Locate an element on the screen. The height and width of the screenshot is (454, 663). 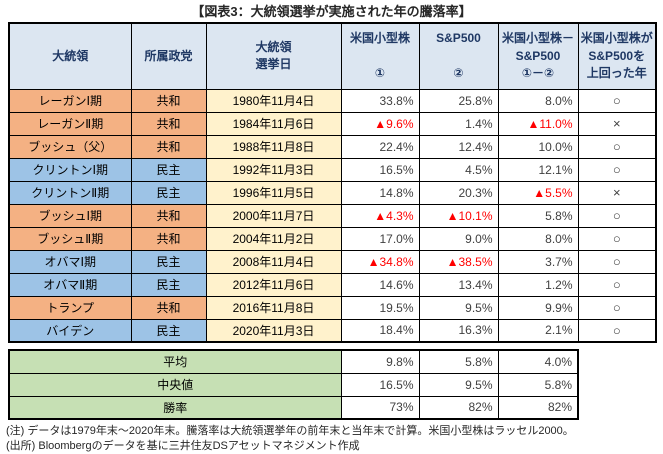
figure-title: 【図表3：大統領選挙が実施された年の騰落率】 is located at coordinates (331, 11).